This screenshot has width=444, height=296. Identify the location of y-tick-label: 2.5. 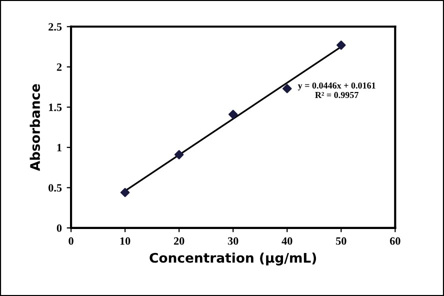
(55, 27).